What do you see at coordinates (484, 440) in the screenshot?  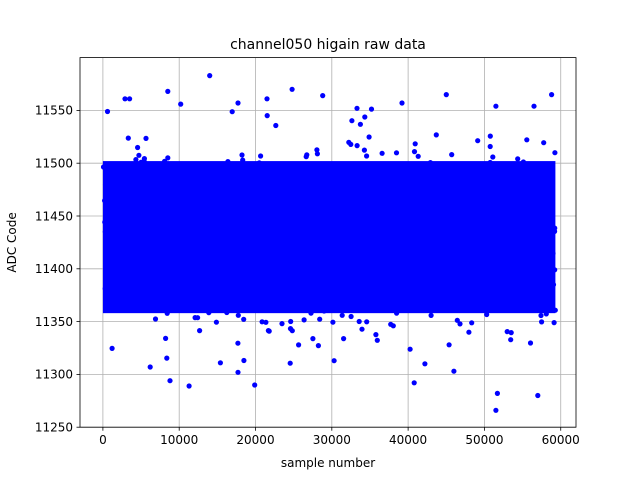 I see `x-tick-label-5: 50000` at bounding box center [484, 440].